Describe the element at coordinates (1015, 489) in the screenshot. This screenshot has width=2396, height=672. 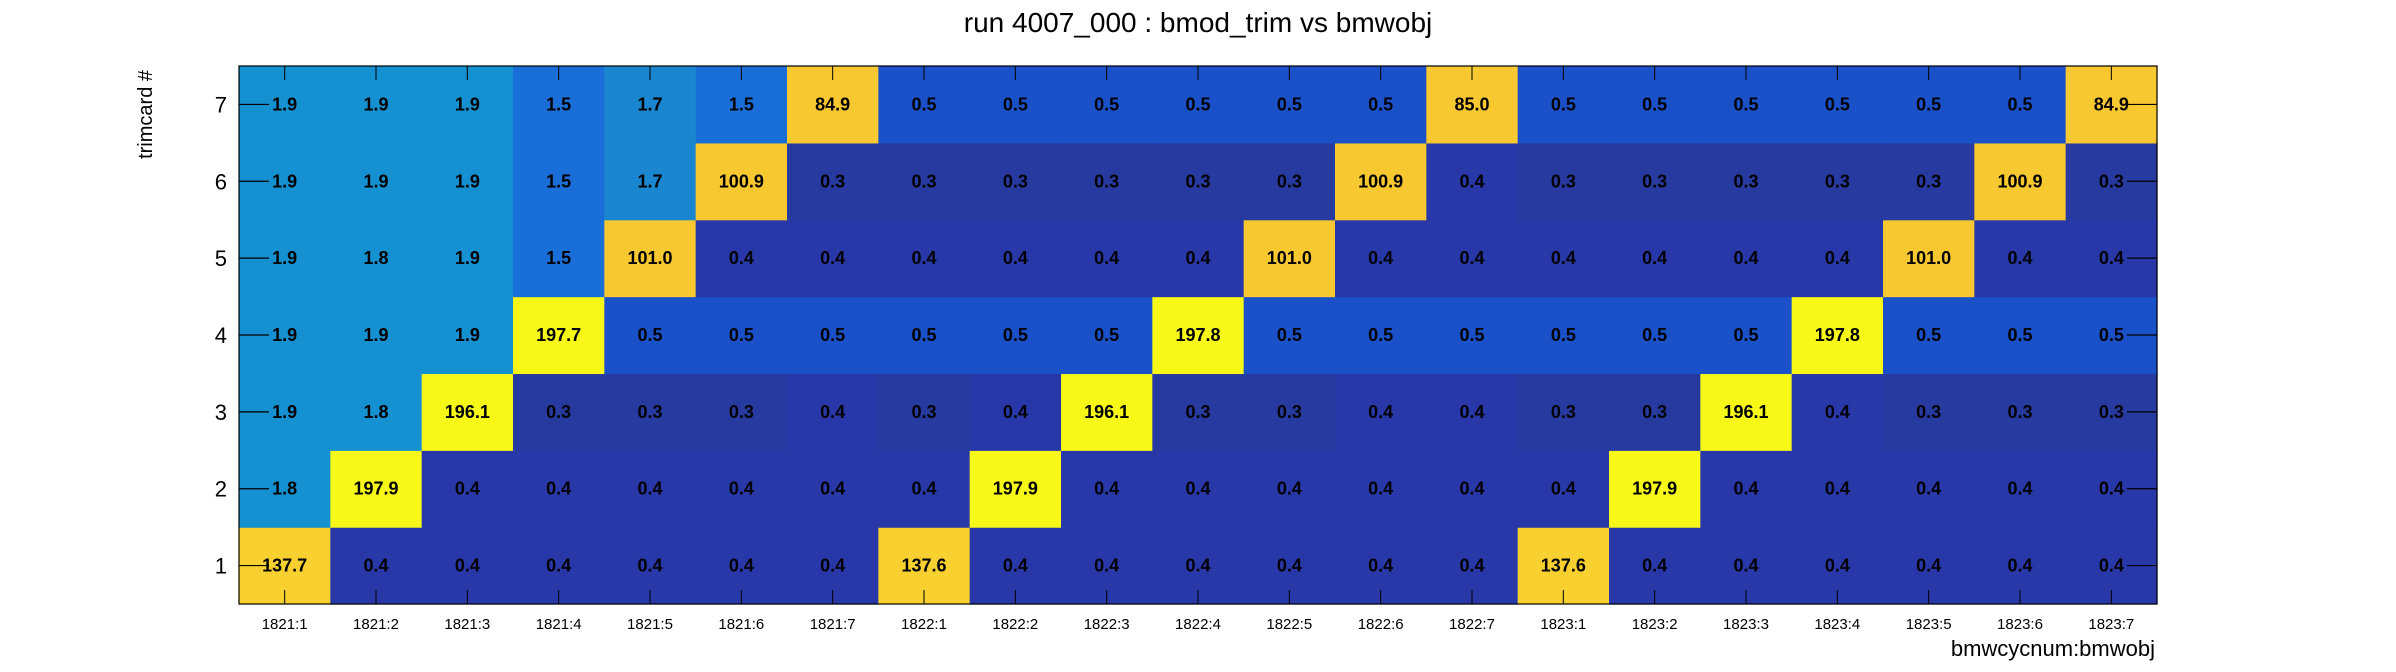
I see `cell-value-label: 197.9` at that location.